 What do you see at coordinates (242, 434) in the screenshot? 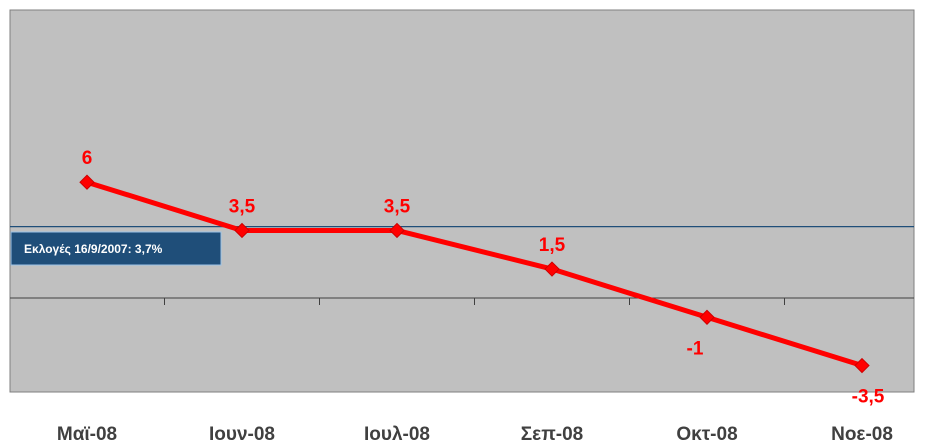
I see `x-axis-label: Ιουν-08` at bounding box center [242, 434].